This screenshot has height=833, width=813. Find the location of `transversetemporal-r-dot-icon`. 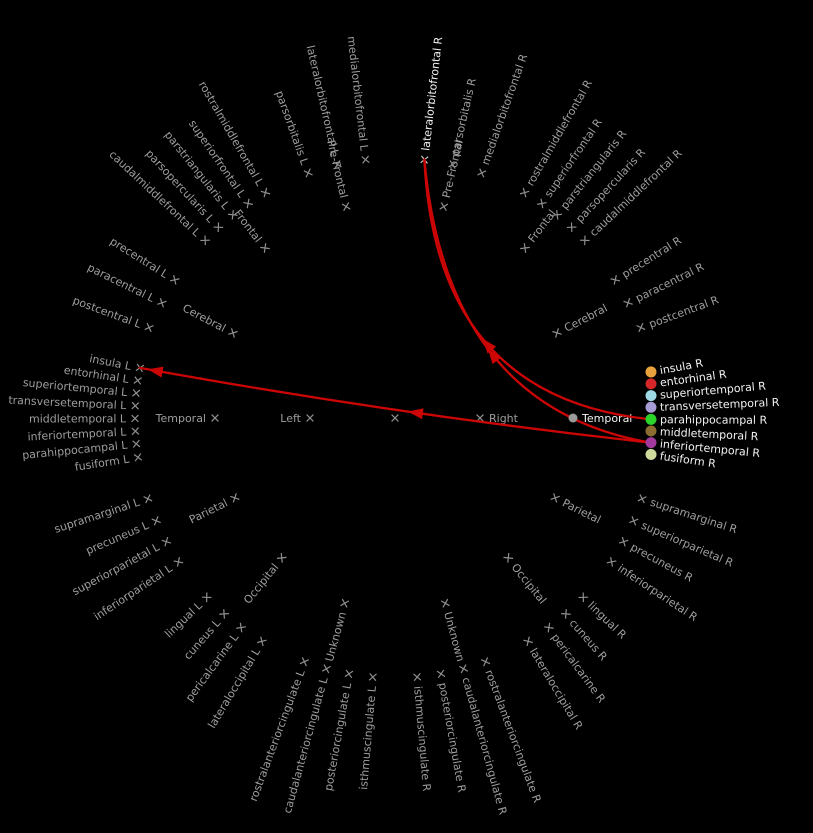

transversetemporal-r-dot-icon is located at coordinates (651, 407).